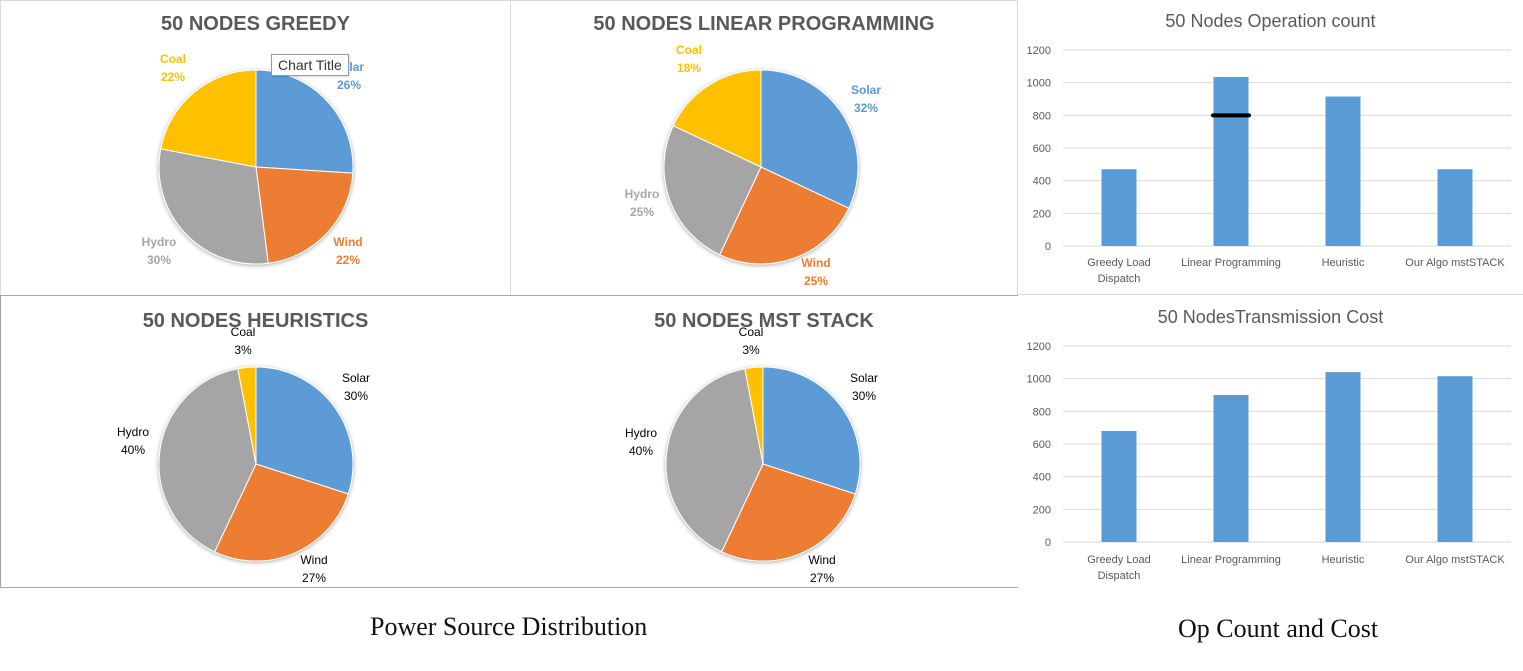  I want to click on pie-chart-heuristics: Solar 30% Wind 27% Hydro 40% Coal 3%, so click(243, 455).